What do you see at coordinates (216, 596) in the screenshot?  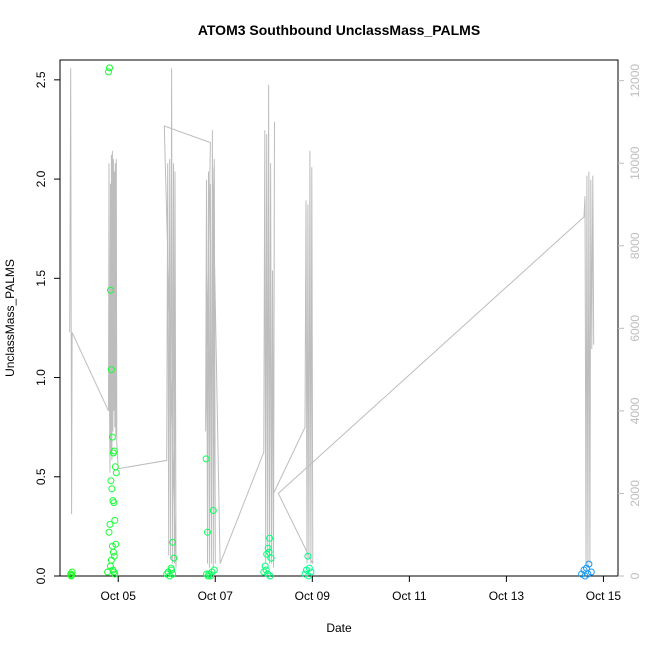 I see `x-tick-label: Oct 07` at bounding box center [216, 596].